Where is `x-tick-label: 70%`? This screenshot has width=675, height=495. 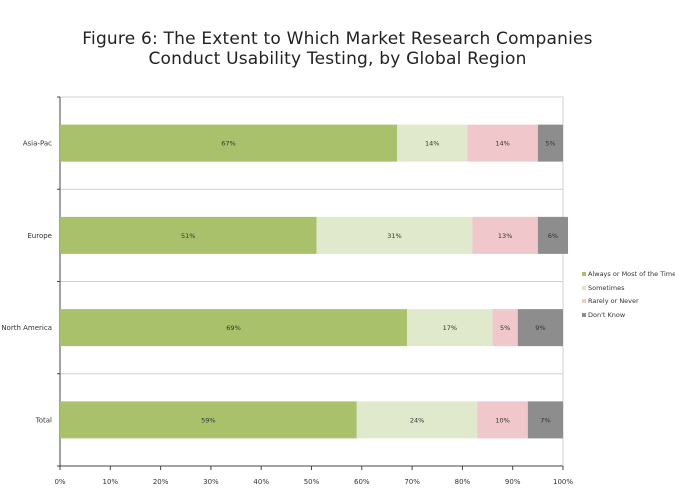 x-tick-label: 70% is located at coordinates (412, 482).